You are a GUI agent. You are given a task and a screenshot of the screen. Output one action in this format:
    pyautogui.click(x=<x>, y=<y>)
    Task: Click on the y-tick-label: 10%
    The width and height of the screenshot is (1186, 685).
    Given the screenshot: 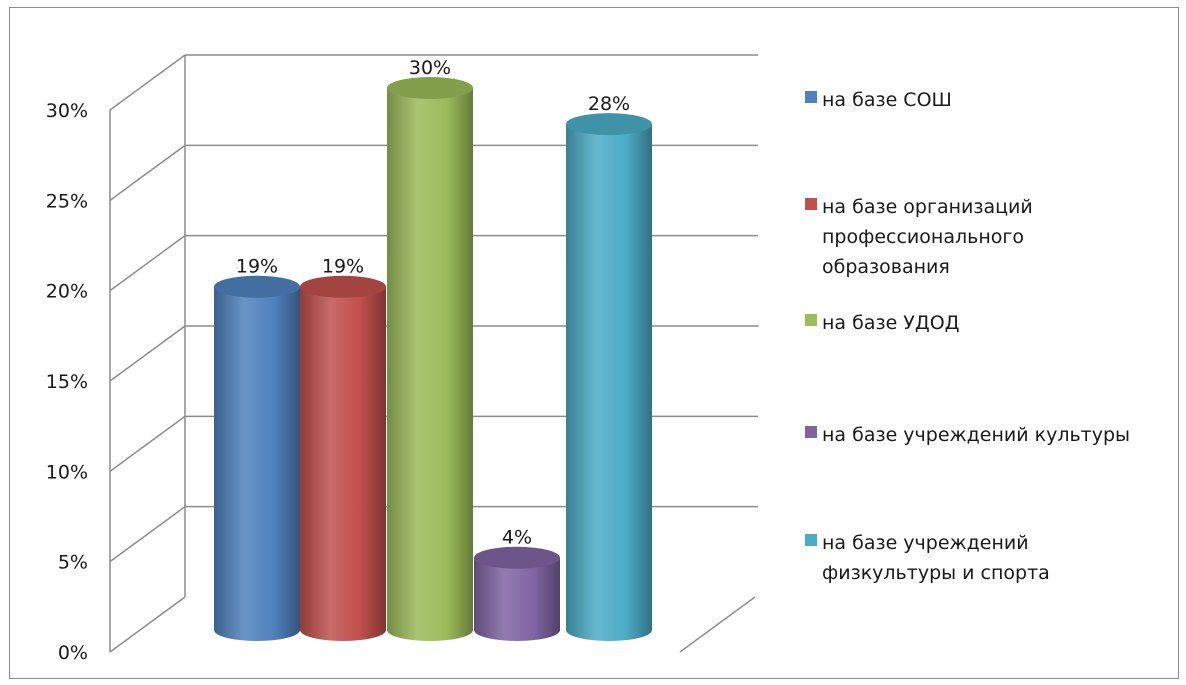 What is the action you would take?
    pyautogui.click(x=67, y=472)
    